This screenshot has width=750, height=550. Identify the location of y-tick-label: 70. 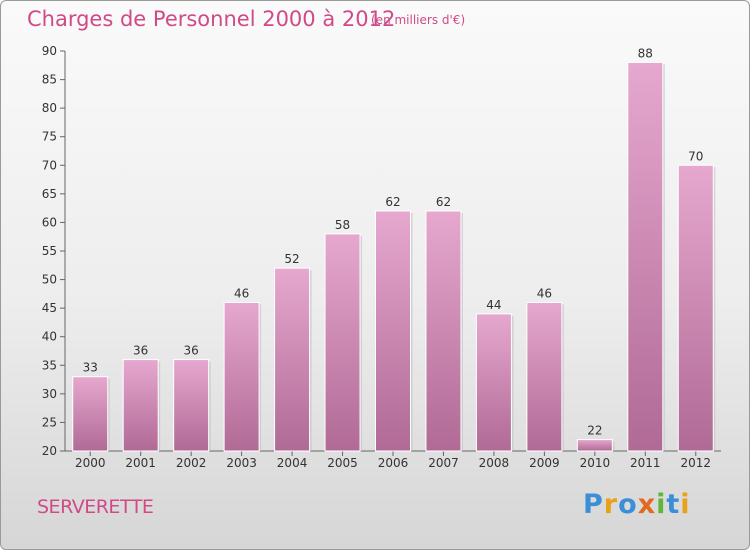
(49, 165).